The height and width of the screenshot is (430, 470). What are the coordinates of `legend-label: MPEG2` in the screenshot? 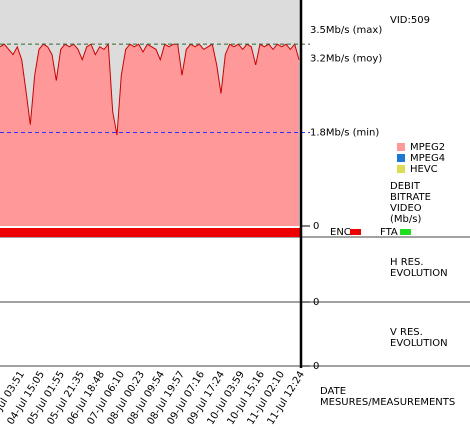 It's located at (427, 147).